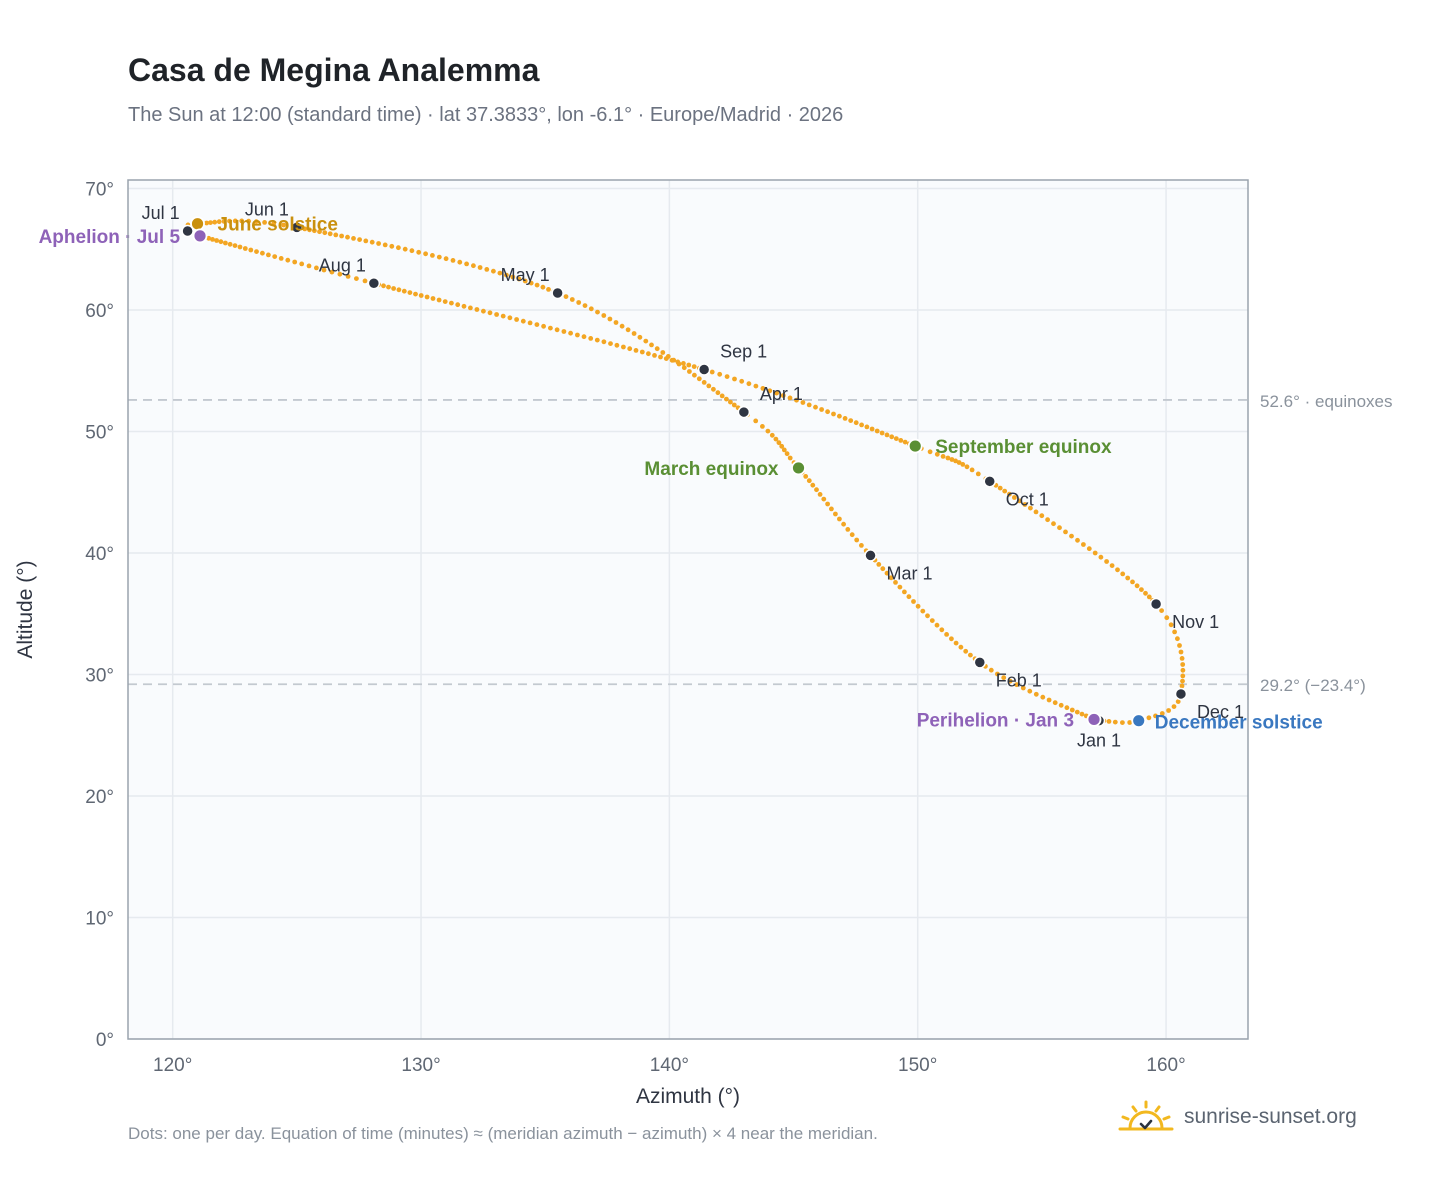  What do you see at coordinates (420, 1065) in the screenshot?
I see `x-tick-label: 130°` at bounding box center [420, 1065].